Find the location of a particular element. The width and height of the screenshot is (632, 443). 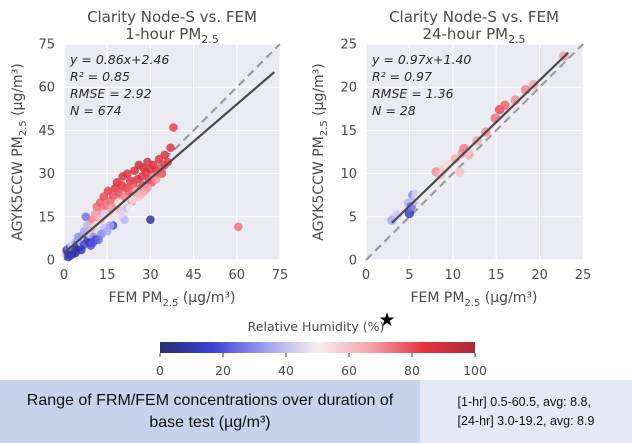

right-chart-title-line1: Clarity Node-S vs. FEM is located at coordinates (474, 17).